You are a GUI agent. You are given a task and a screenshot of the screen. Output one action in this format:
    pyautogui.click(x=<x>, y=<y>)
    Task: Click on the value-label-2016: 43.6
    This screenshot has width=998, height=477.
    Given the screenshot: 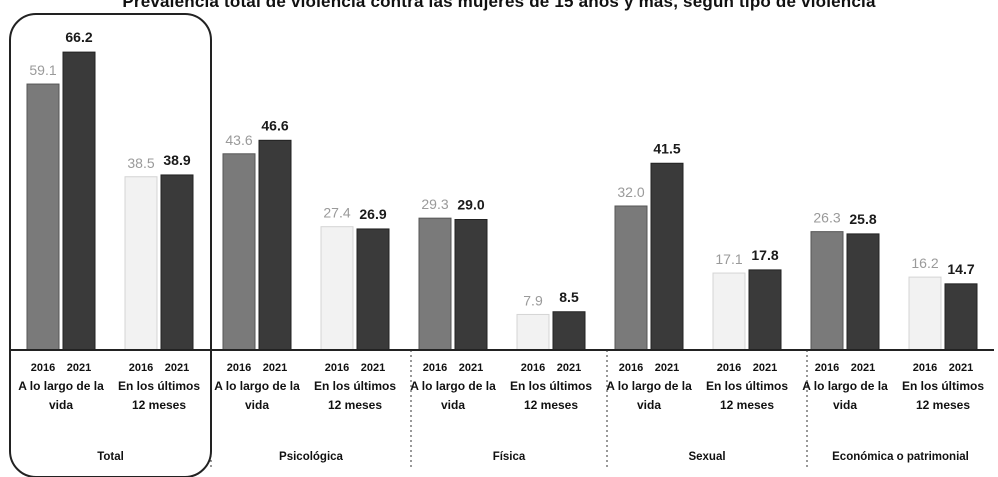 What is the action you would take?
    pyautogui.click(x=238, y=140)
    